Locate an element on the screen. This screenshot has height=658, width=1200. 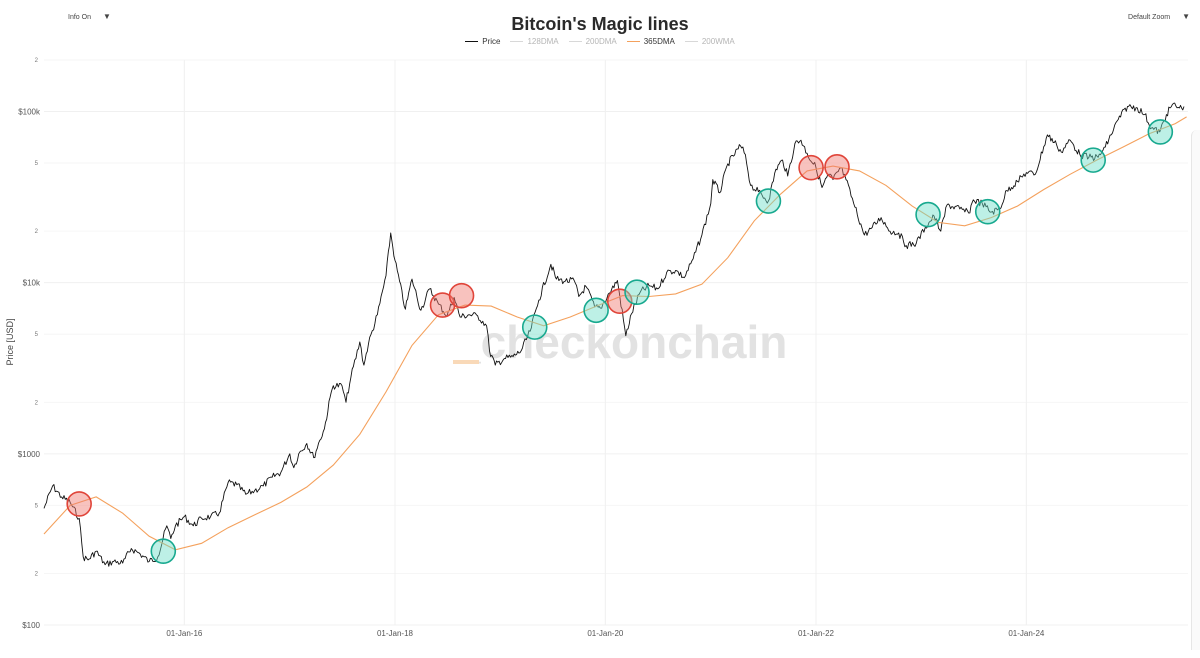
legend-label: 128DMA is located at coordinates (543, 41).